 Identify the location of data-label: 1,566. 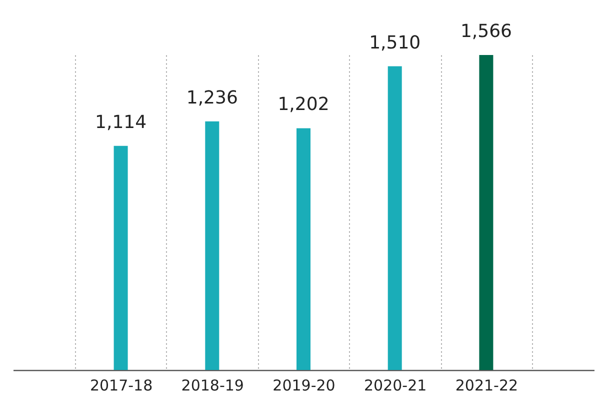
(486, 31).